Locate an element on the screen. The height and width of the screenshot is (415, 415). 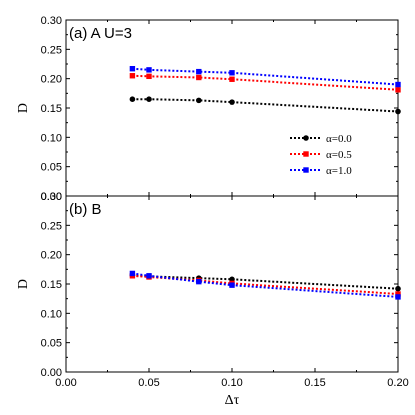
x-tick-label: 0.05 is located at coordinates (148, 383).